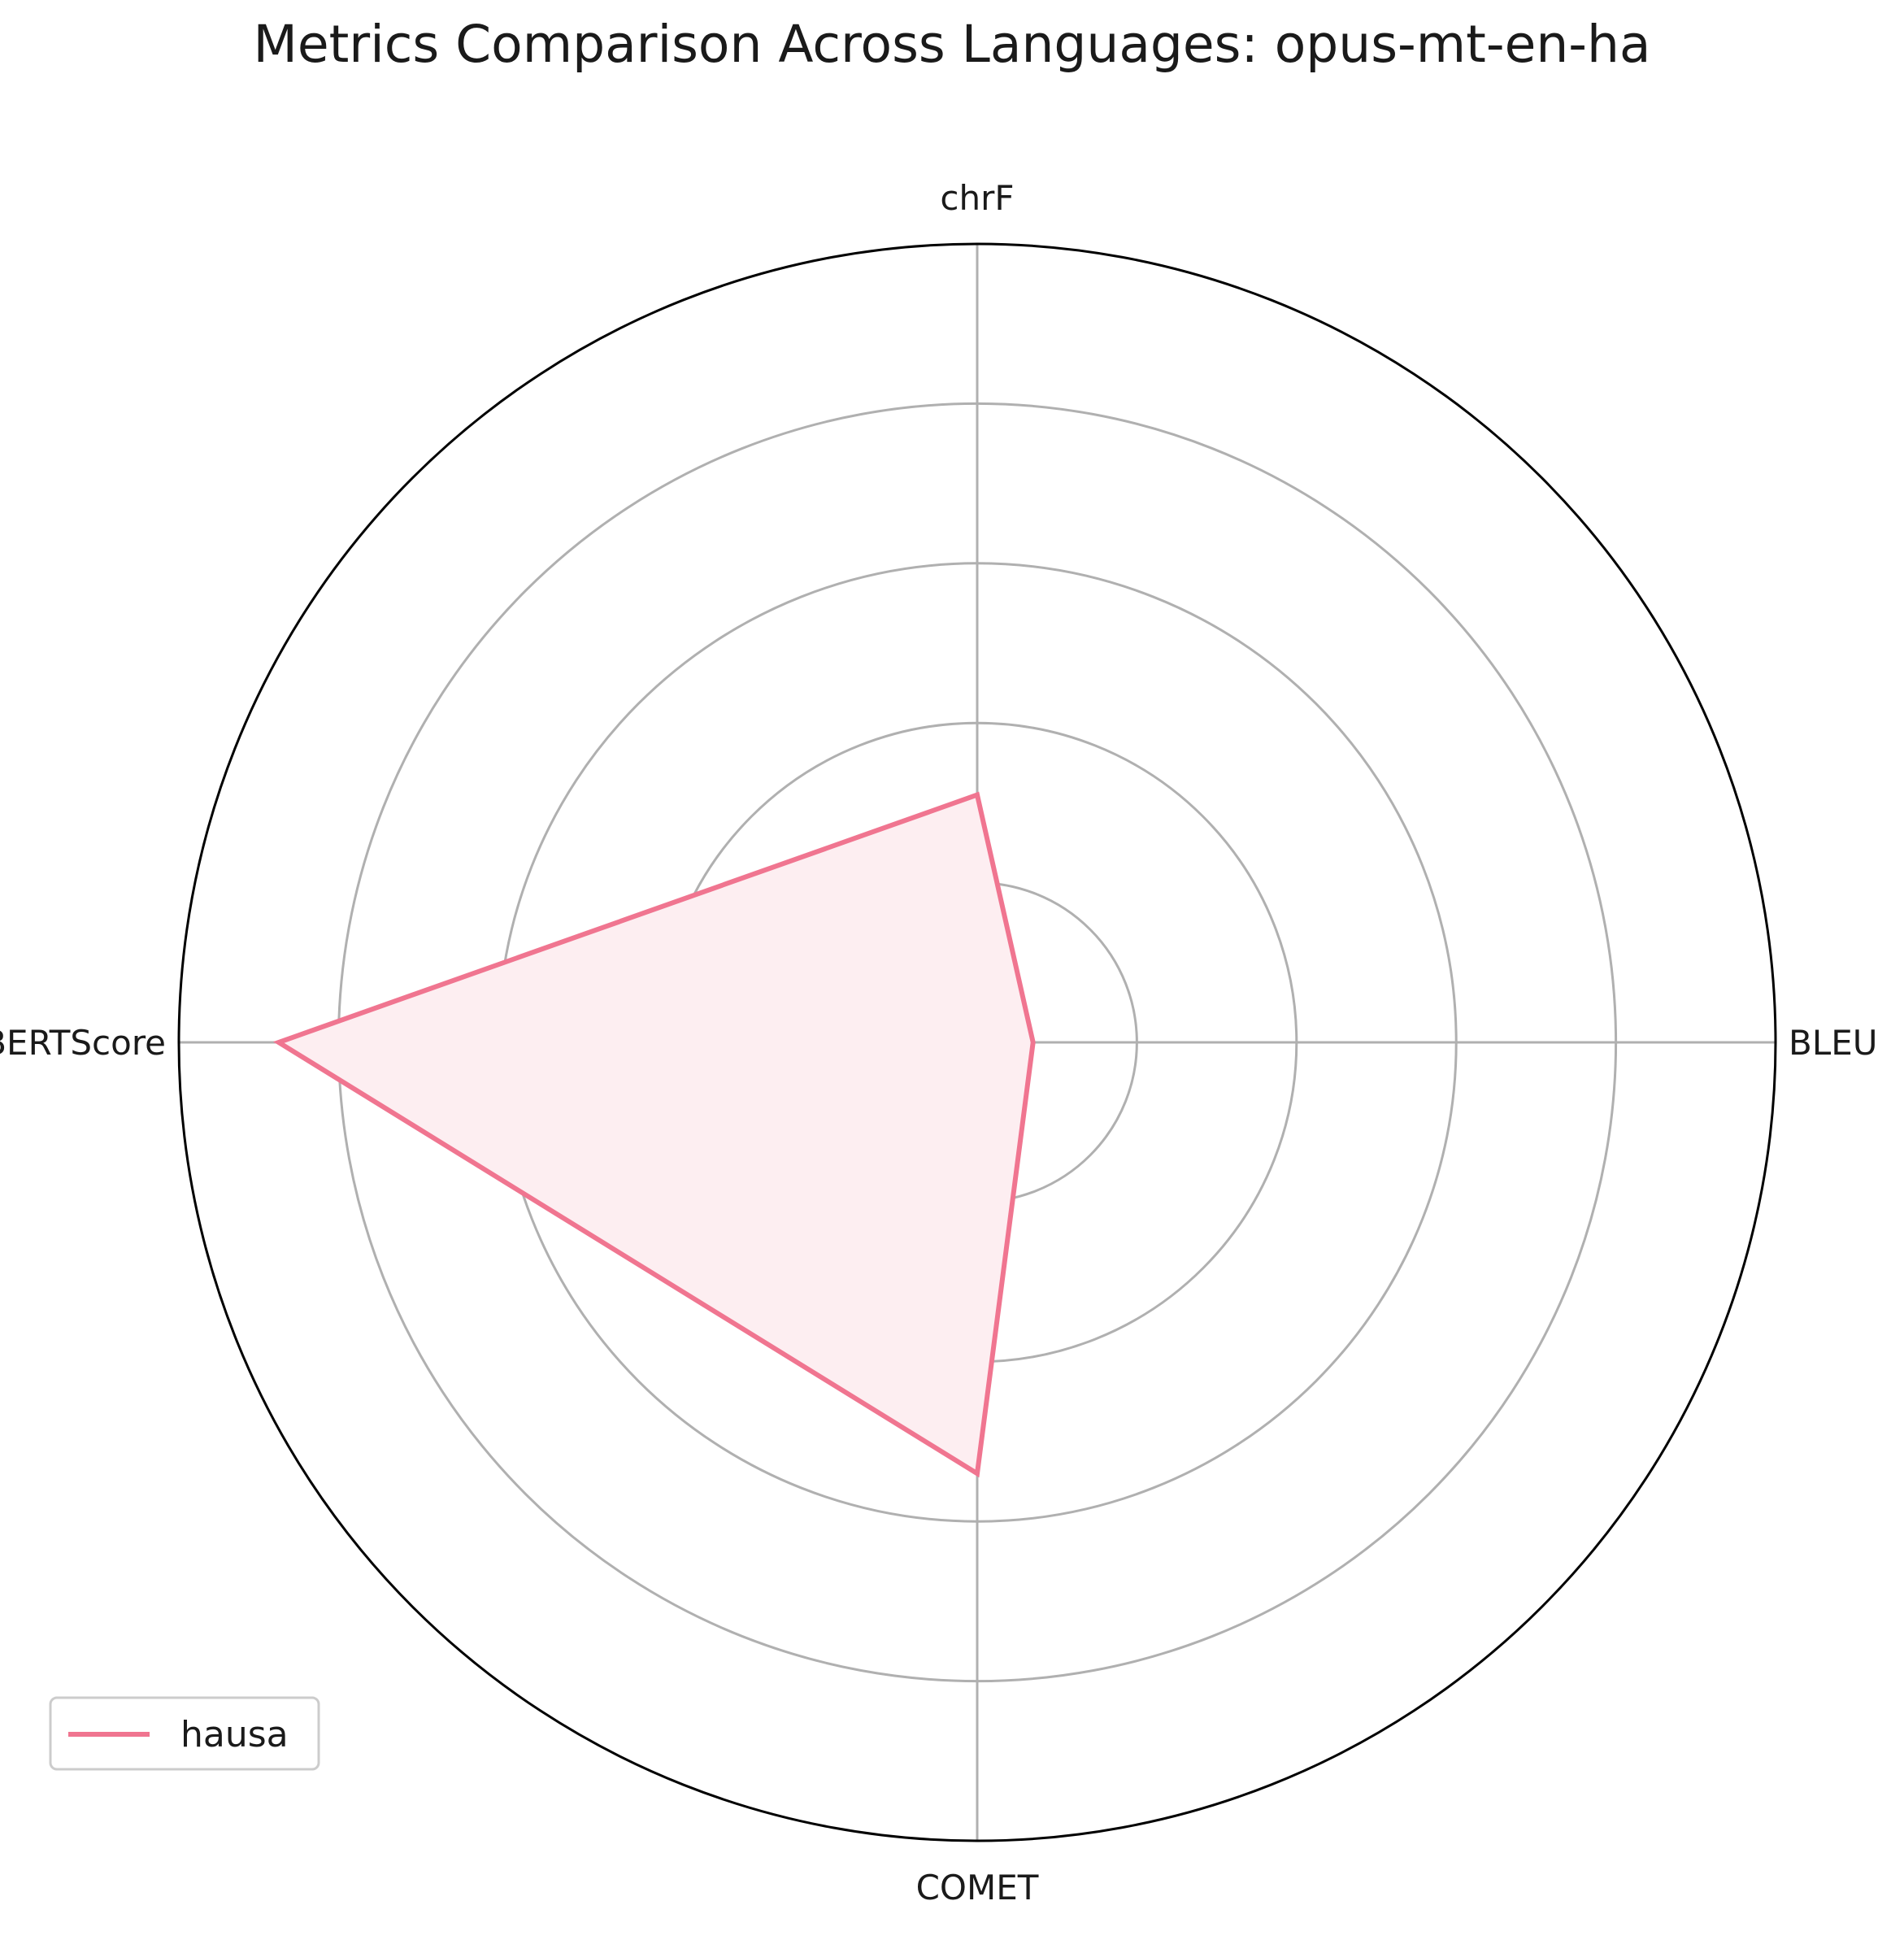  I want to click on data-point-hausa-bertscore, so click(278, 1042).